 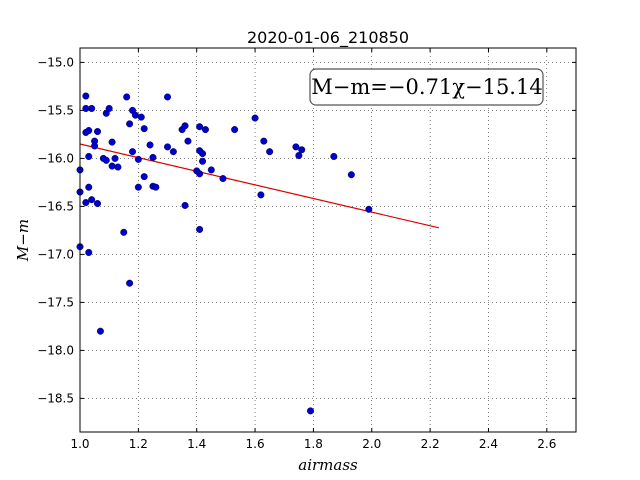 I want to click on x-tick-label: 2.0, so click(x=371, y=444).